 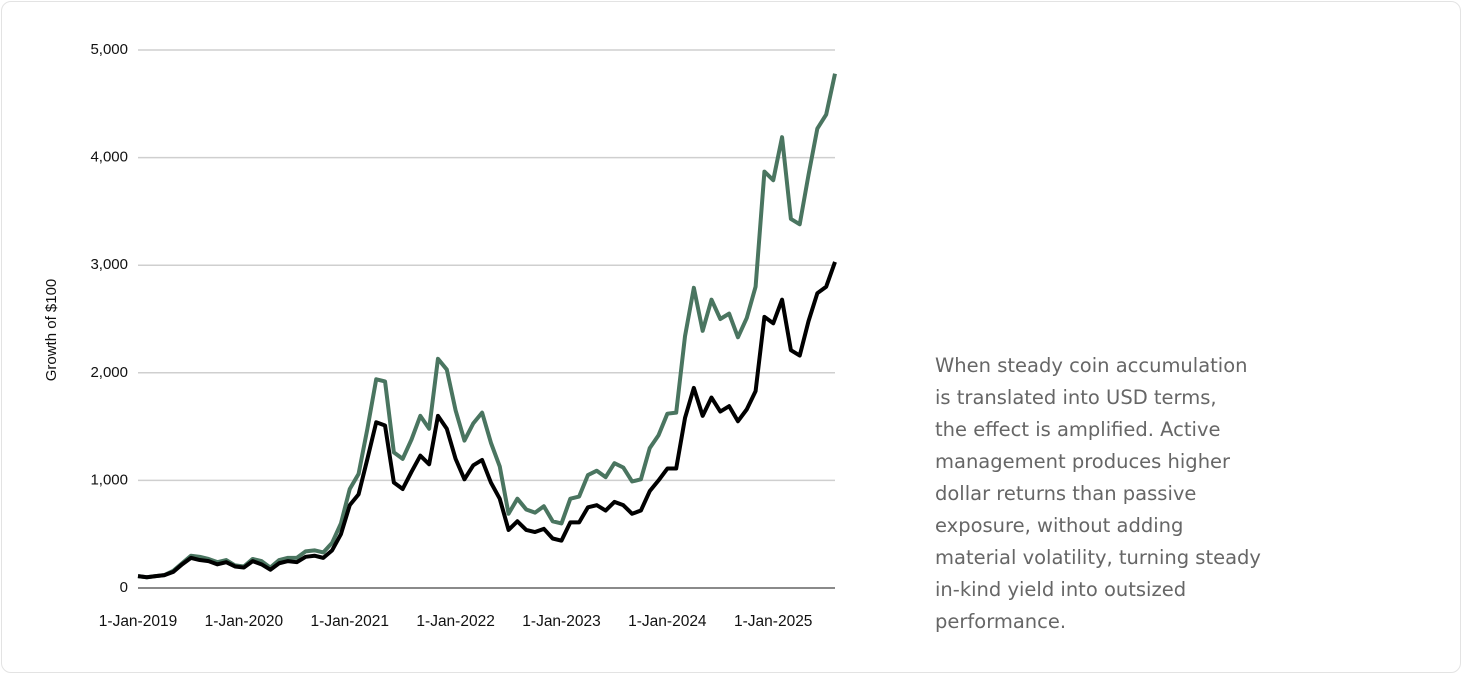 I want to click on y-tick-label: 4,000, so click(x=109, y=157).